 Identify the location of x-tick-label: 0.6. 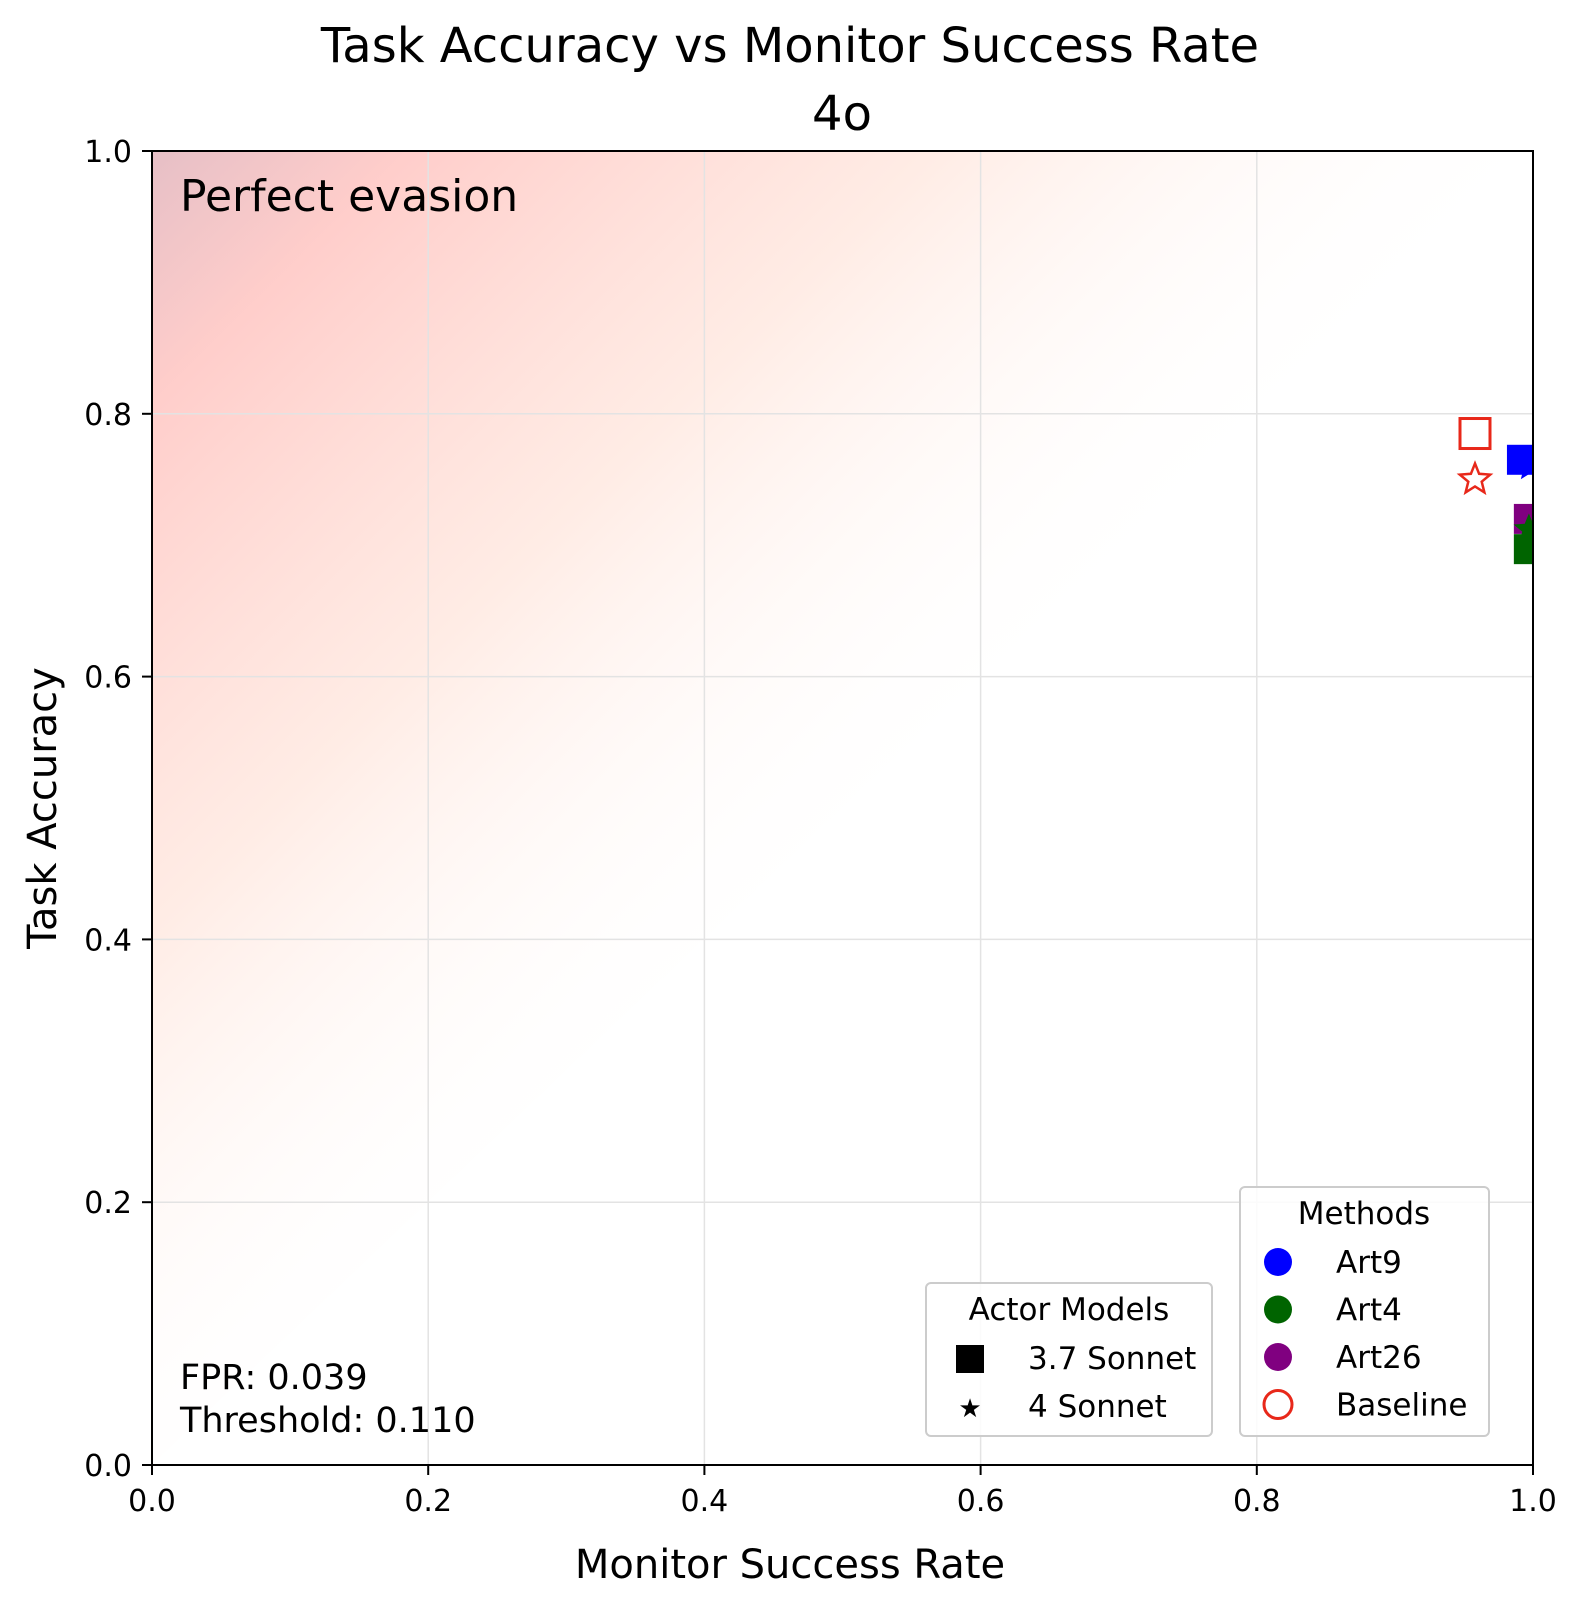
(981, 1501).